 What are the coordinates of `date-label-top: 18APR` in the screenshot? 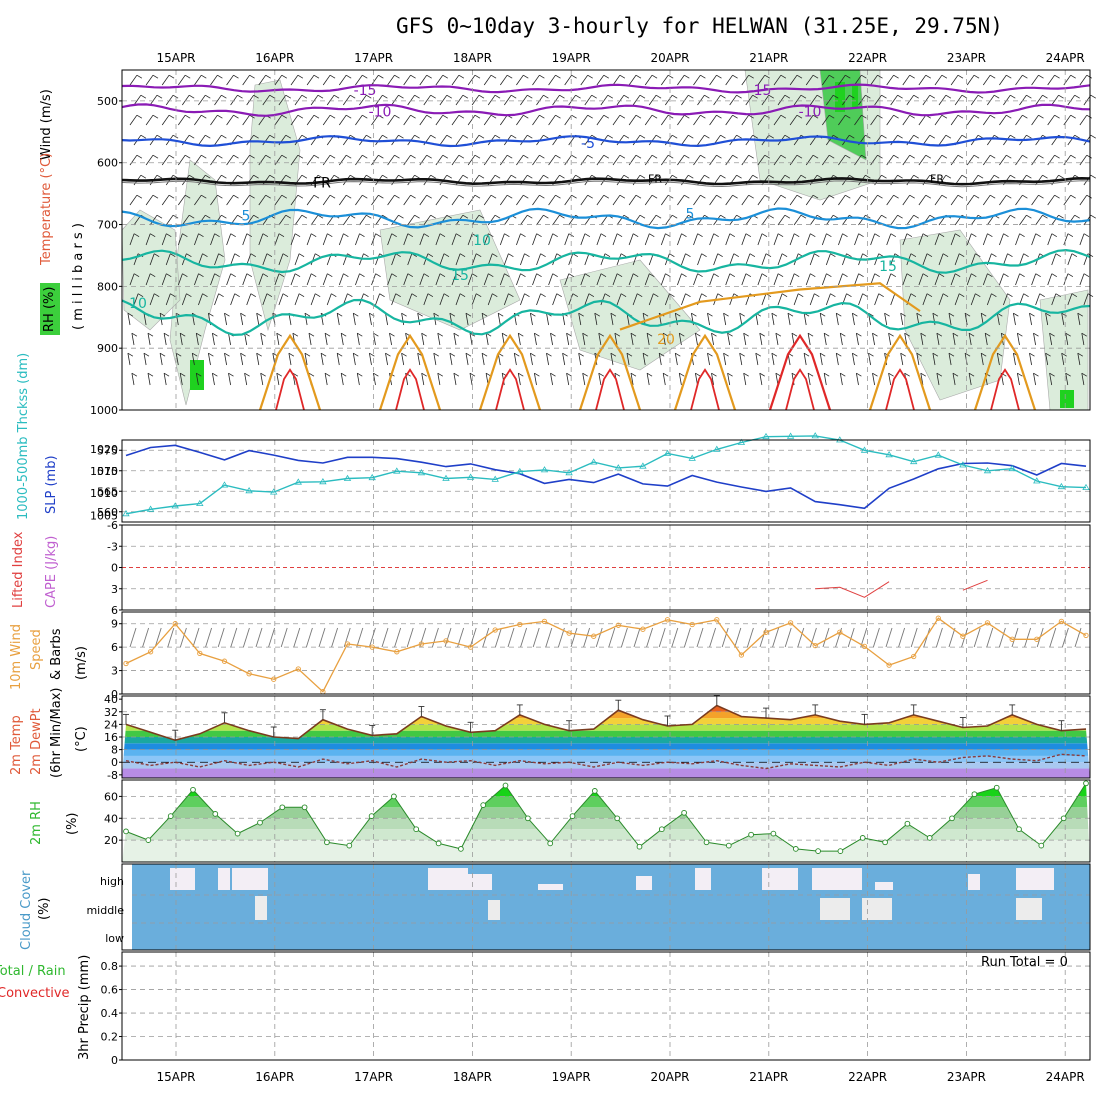 It's located at (472, 58).